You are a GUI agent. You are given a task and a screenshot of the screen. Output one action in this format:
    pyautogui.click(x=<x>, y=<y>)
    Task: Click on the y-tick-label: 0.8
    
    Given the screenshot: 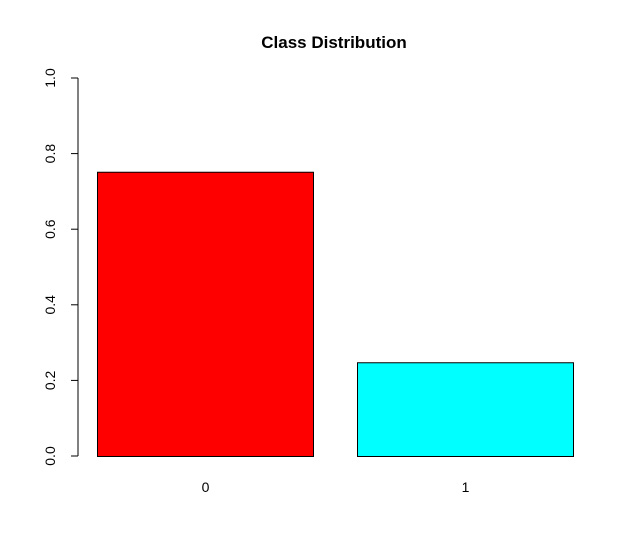 What is the action you would take?
    pyautogui.click(x=50, y=154)
    